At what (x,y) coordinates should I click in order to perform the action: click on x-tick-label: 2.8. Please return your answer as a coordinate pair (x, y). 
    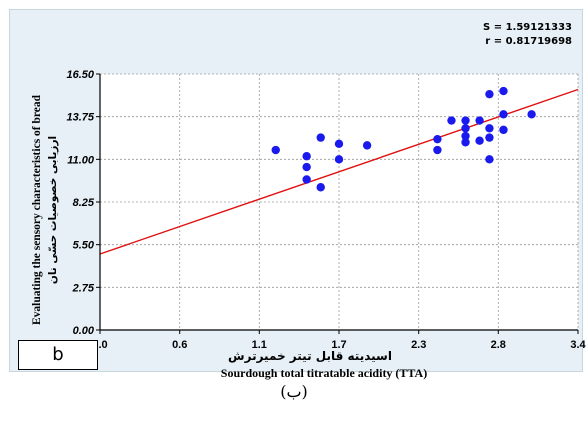
    Looking at the image, I should click on (498, 345).